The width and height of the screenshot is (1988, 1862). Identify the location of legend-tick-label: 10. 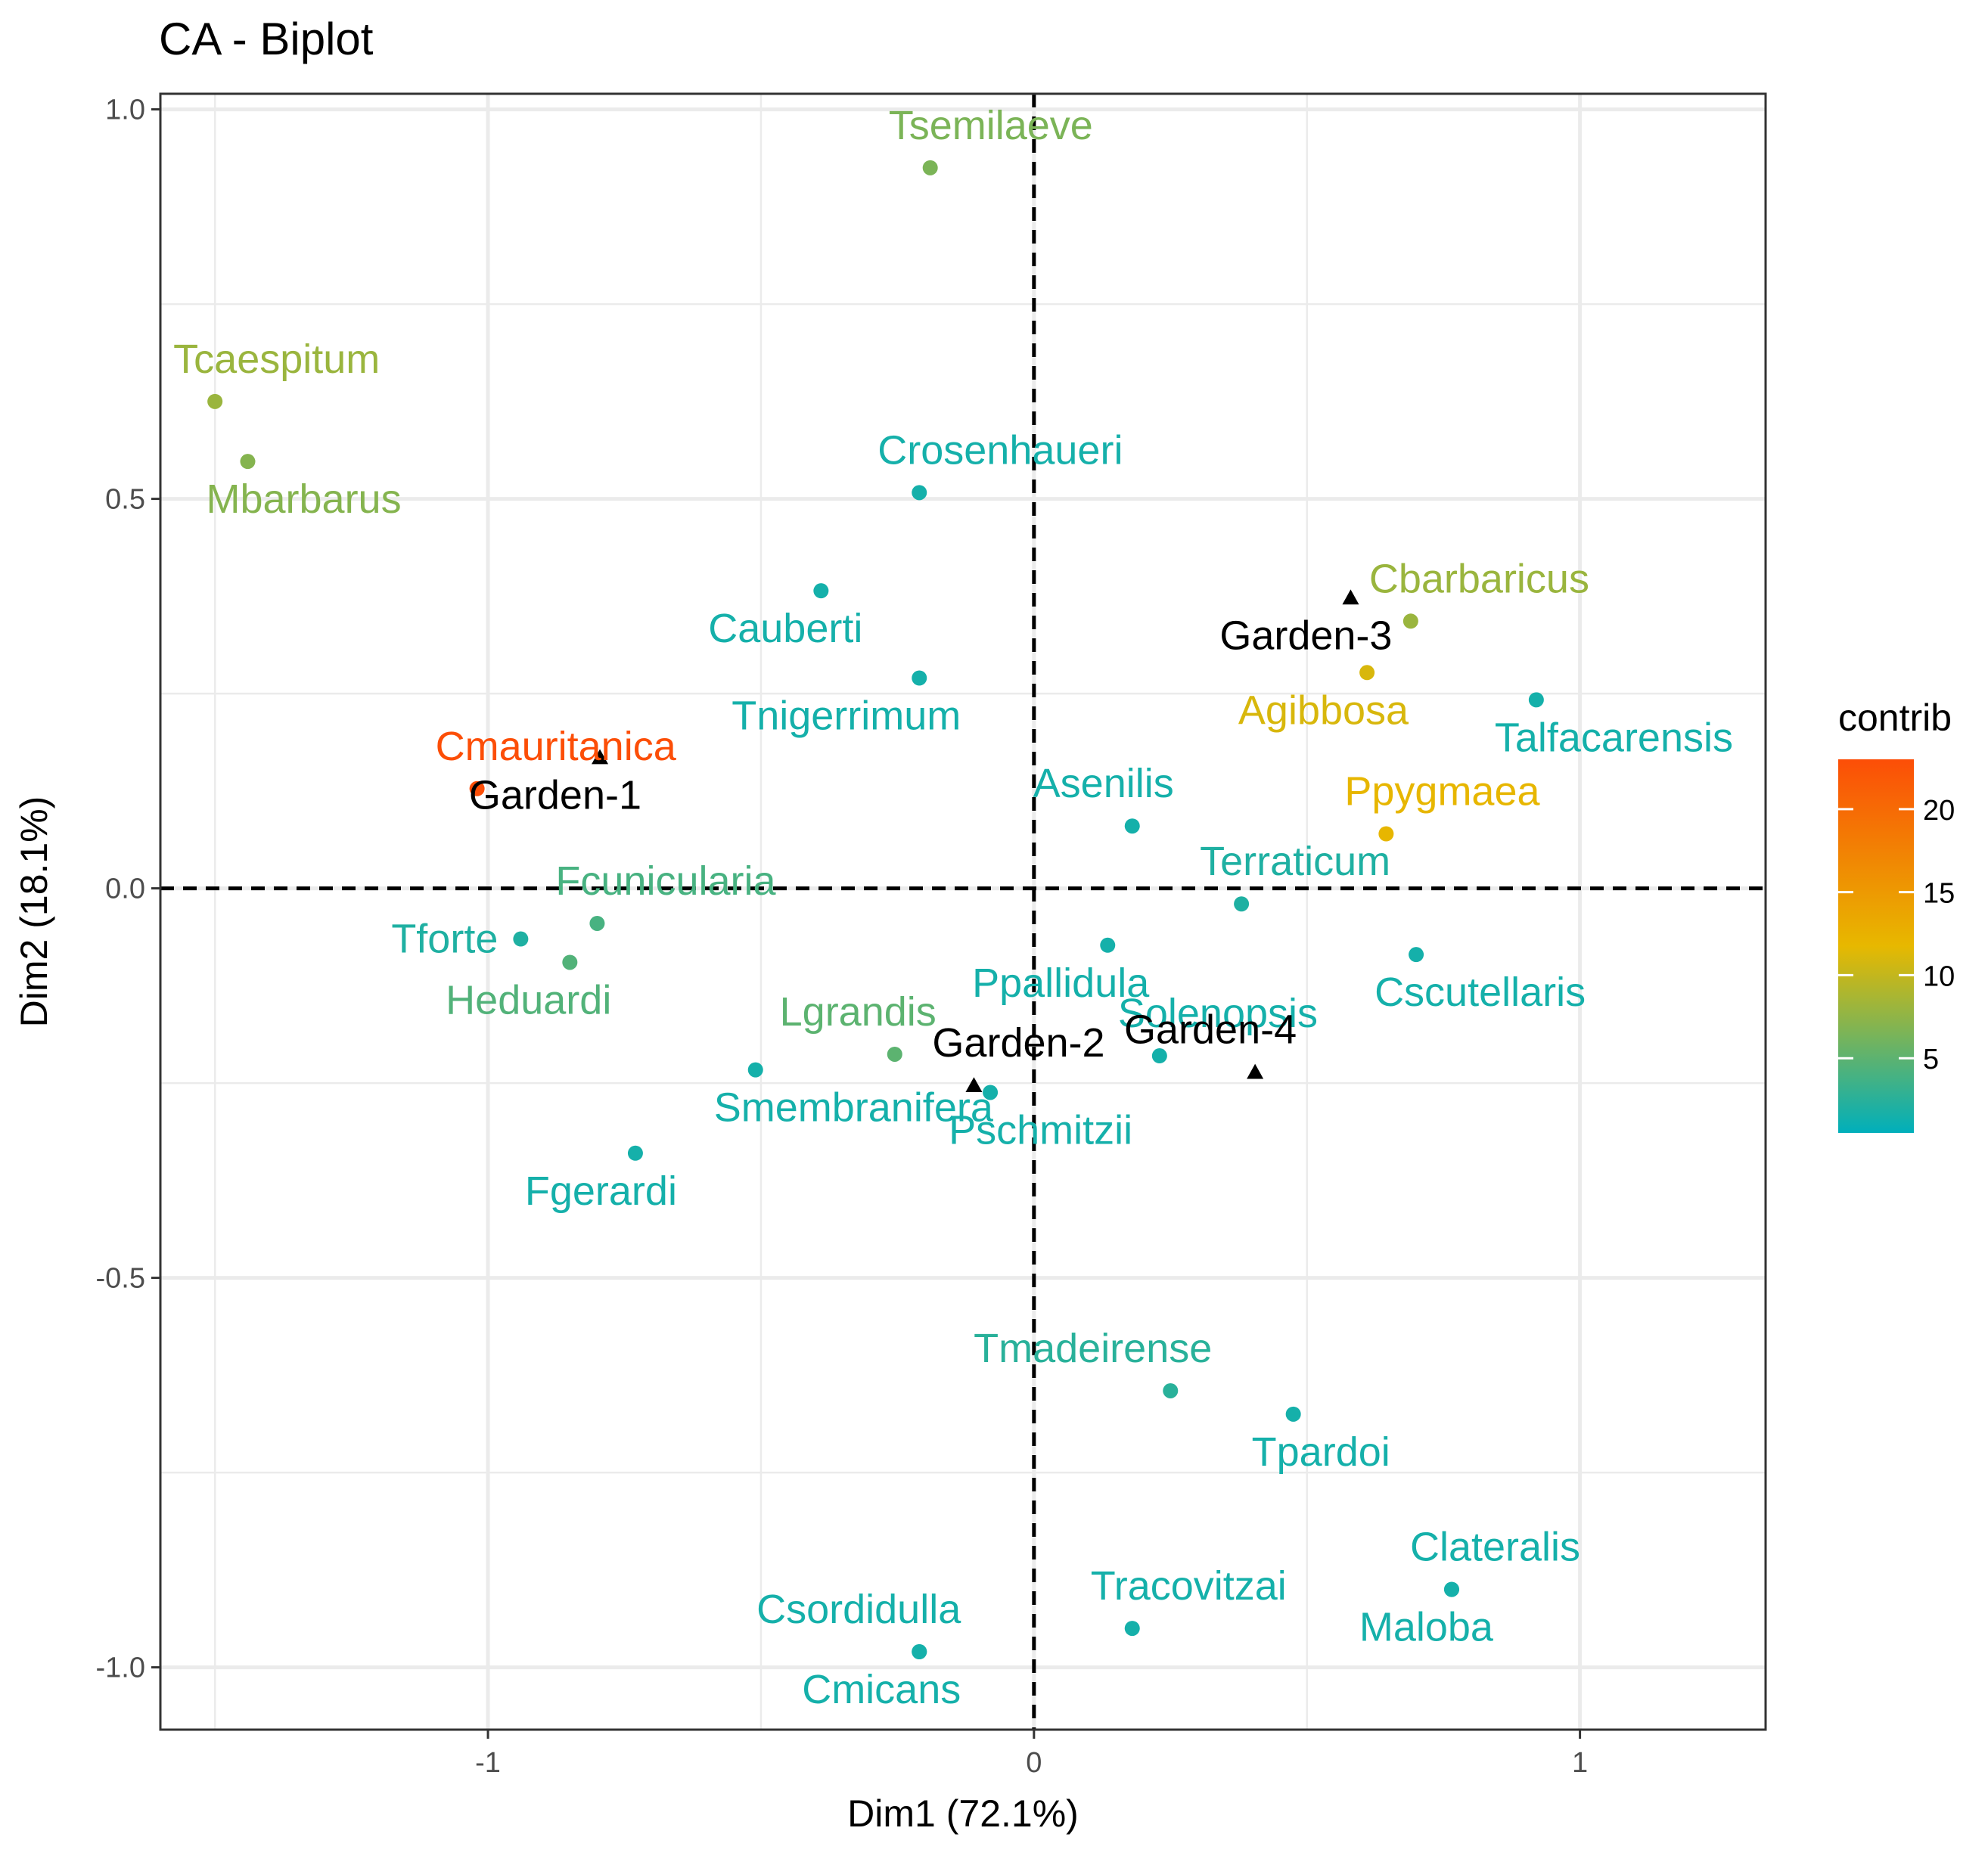
(1939, 976).